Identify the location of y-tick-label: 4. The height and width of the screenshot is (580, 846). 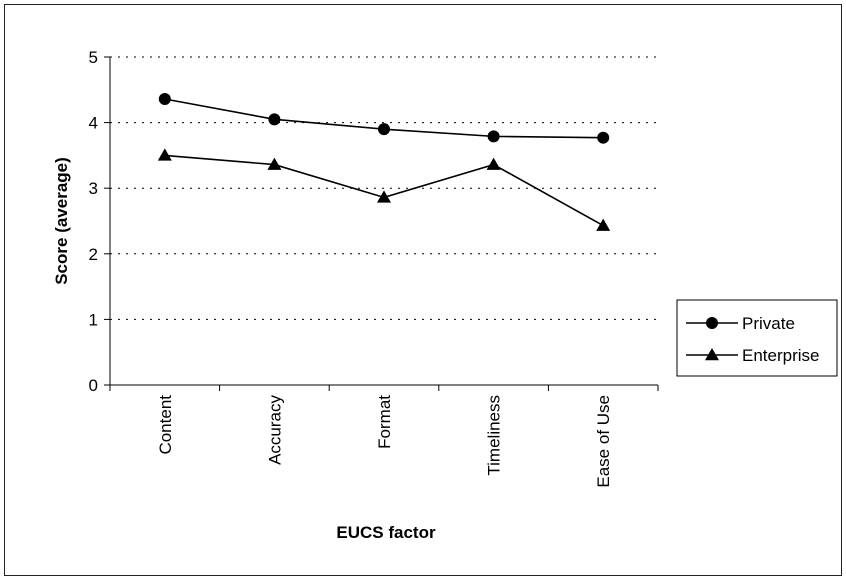
(93, 123).